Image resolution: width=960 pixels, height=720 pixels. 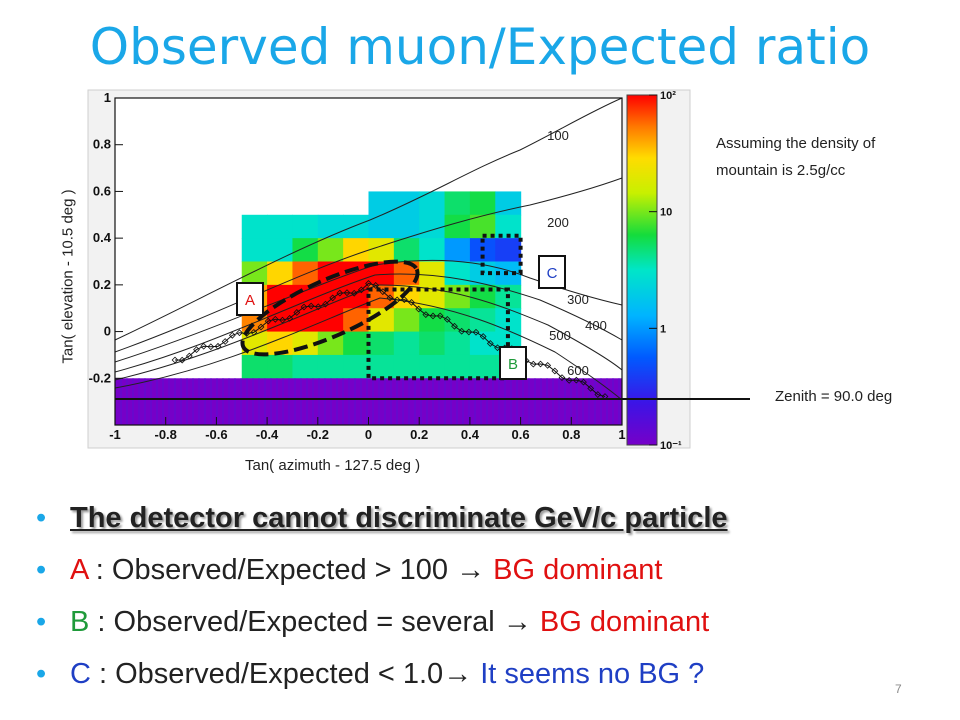 What do you see at coordinates (480, 47) in the screenshot?
I see `slide-title: Observed muon/Expected ratio` at bounding box center [480, 47].